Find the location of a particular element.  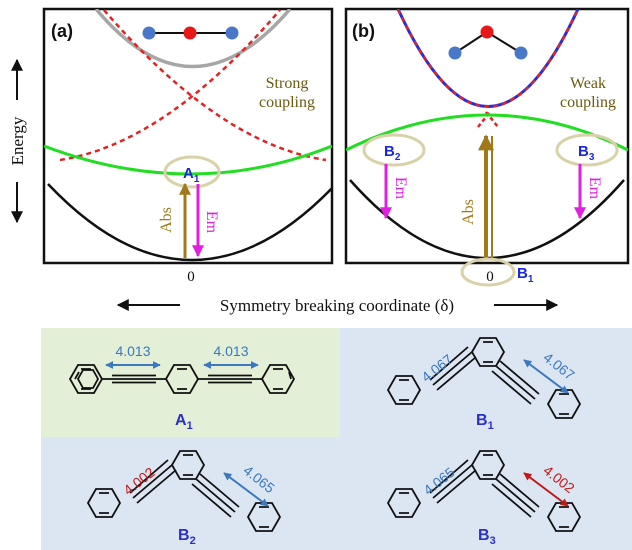

state-label-b1: B1 is located at coordinates (525, 275).